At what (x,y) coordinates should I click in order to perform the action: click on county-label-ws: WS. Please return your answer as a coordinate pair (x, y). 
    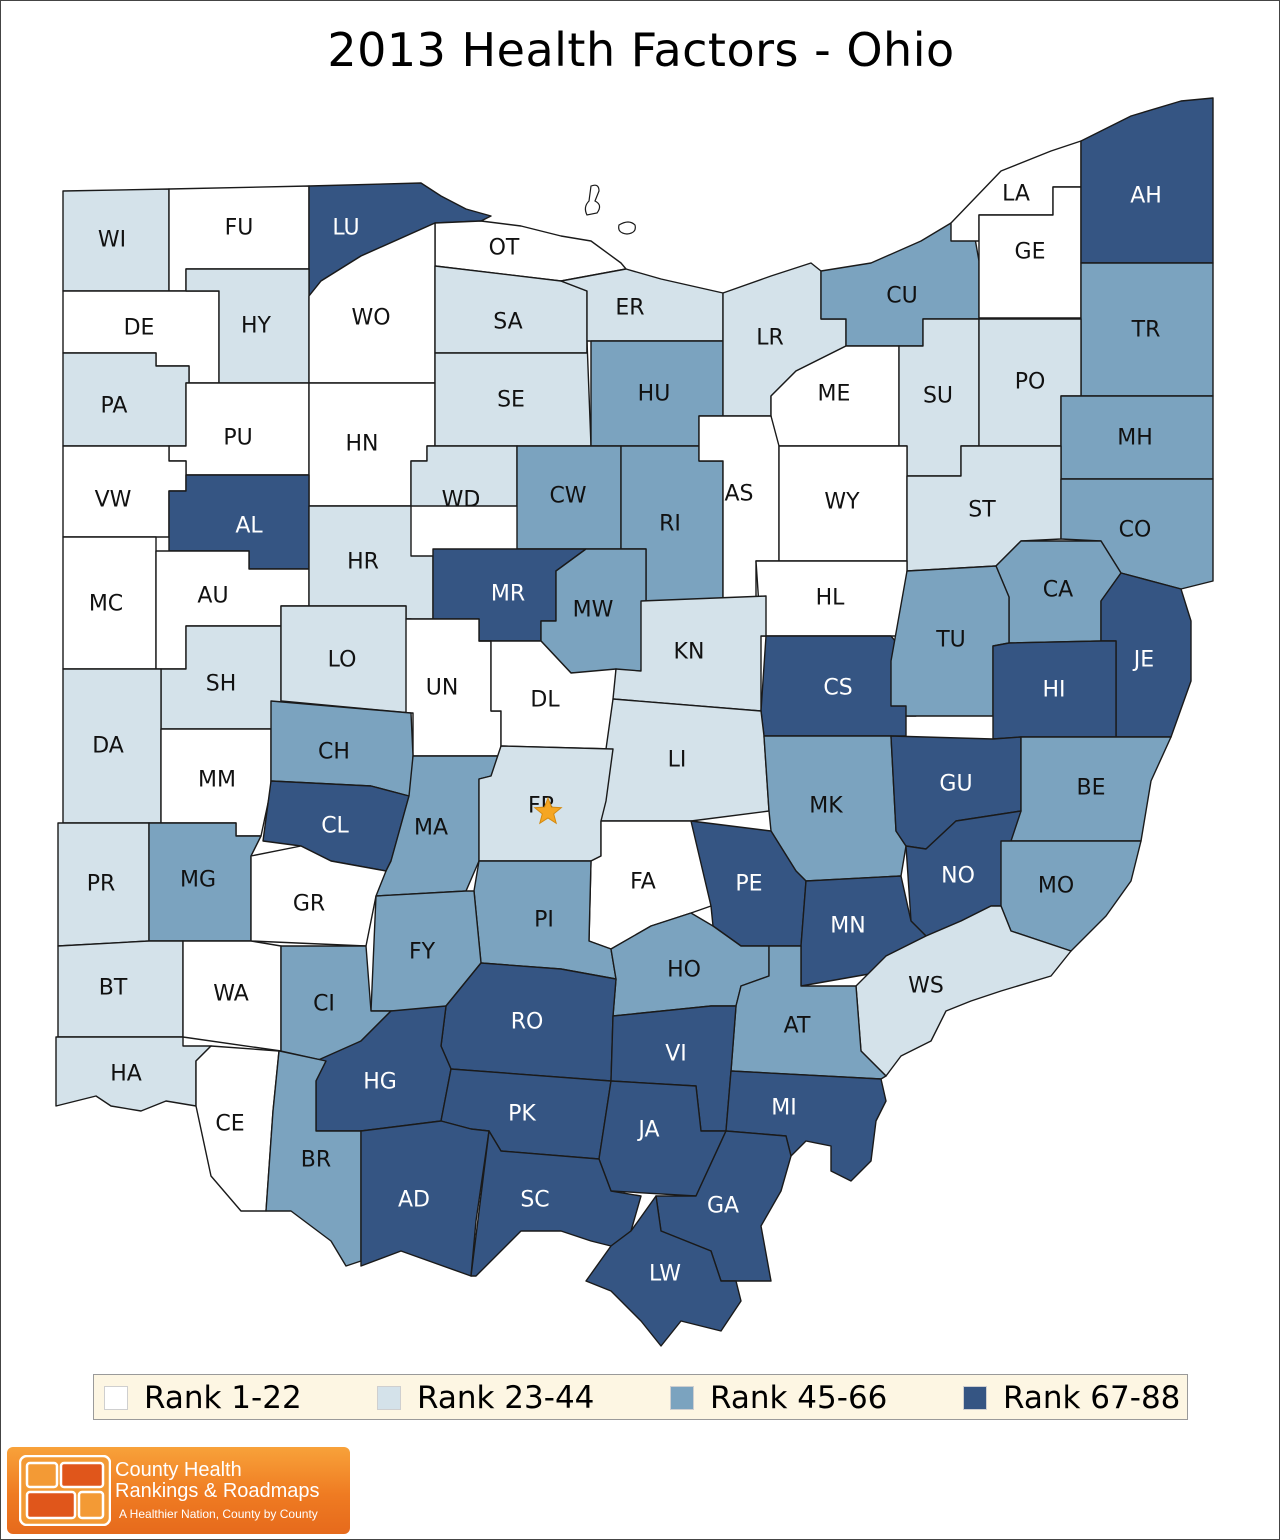
    Looking at the image, I should click on (926, 986).